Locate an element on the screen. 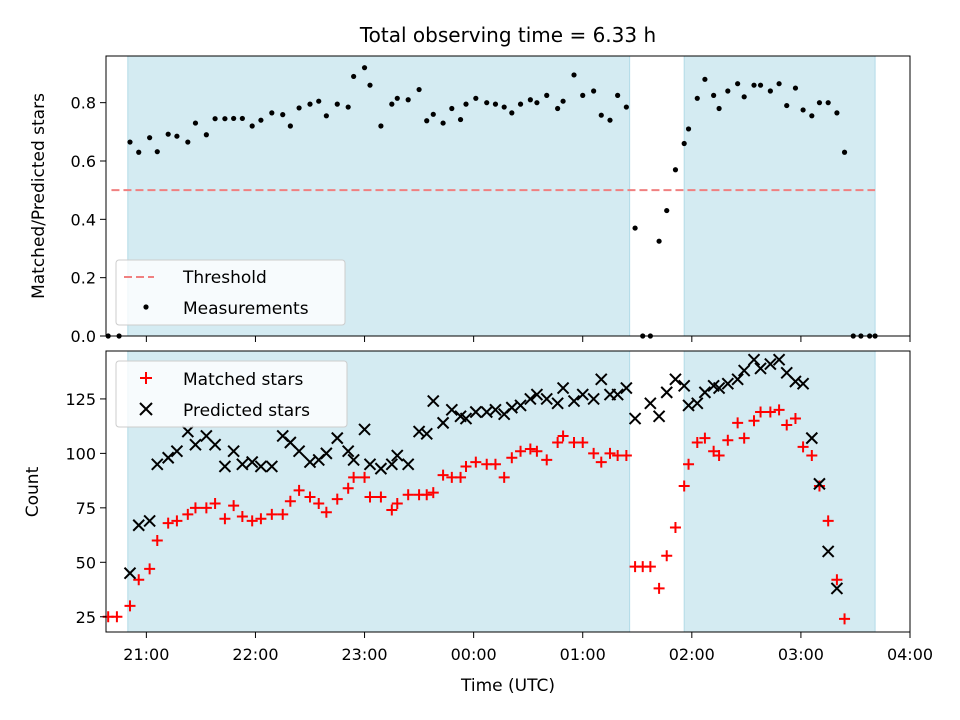  y-tick-label: 100 is located at coordinates (80, 453).